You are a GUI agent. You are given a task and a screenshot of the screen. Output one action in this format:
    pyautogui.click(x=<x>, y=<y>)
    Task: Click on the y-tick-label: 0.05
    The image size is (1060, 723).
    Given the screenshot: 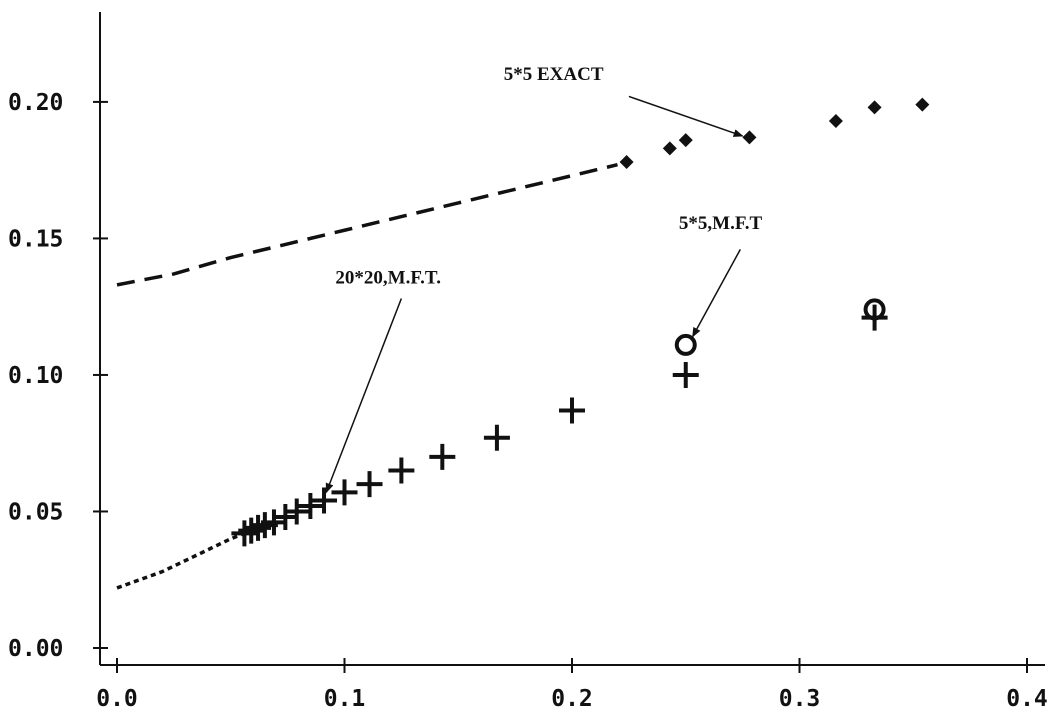 What is the action you would take?
    pyautogui.click(x=35, y=512)
    